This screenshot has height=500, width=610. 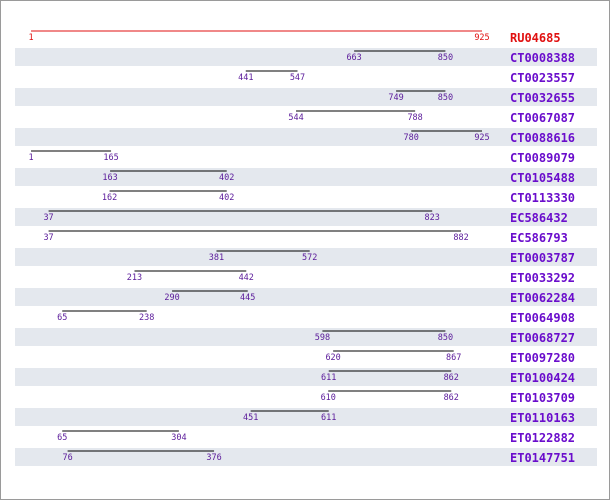 What do you see at coordinates (351, 277) in the screenshot?
I see `alignment-row: 213 442 ET0033292` at bounding box center [351, 277].